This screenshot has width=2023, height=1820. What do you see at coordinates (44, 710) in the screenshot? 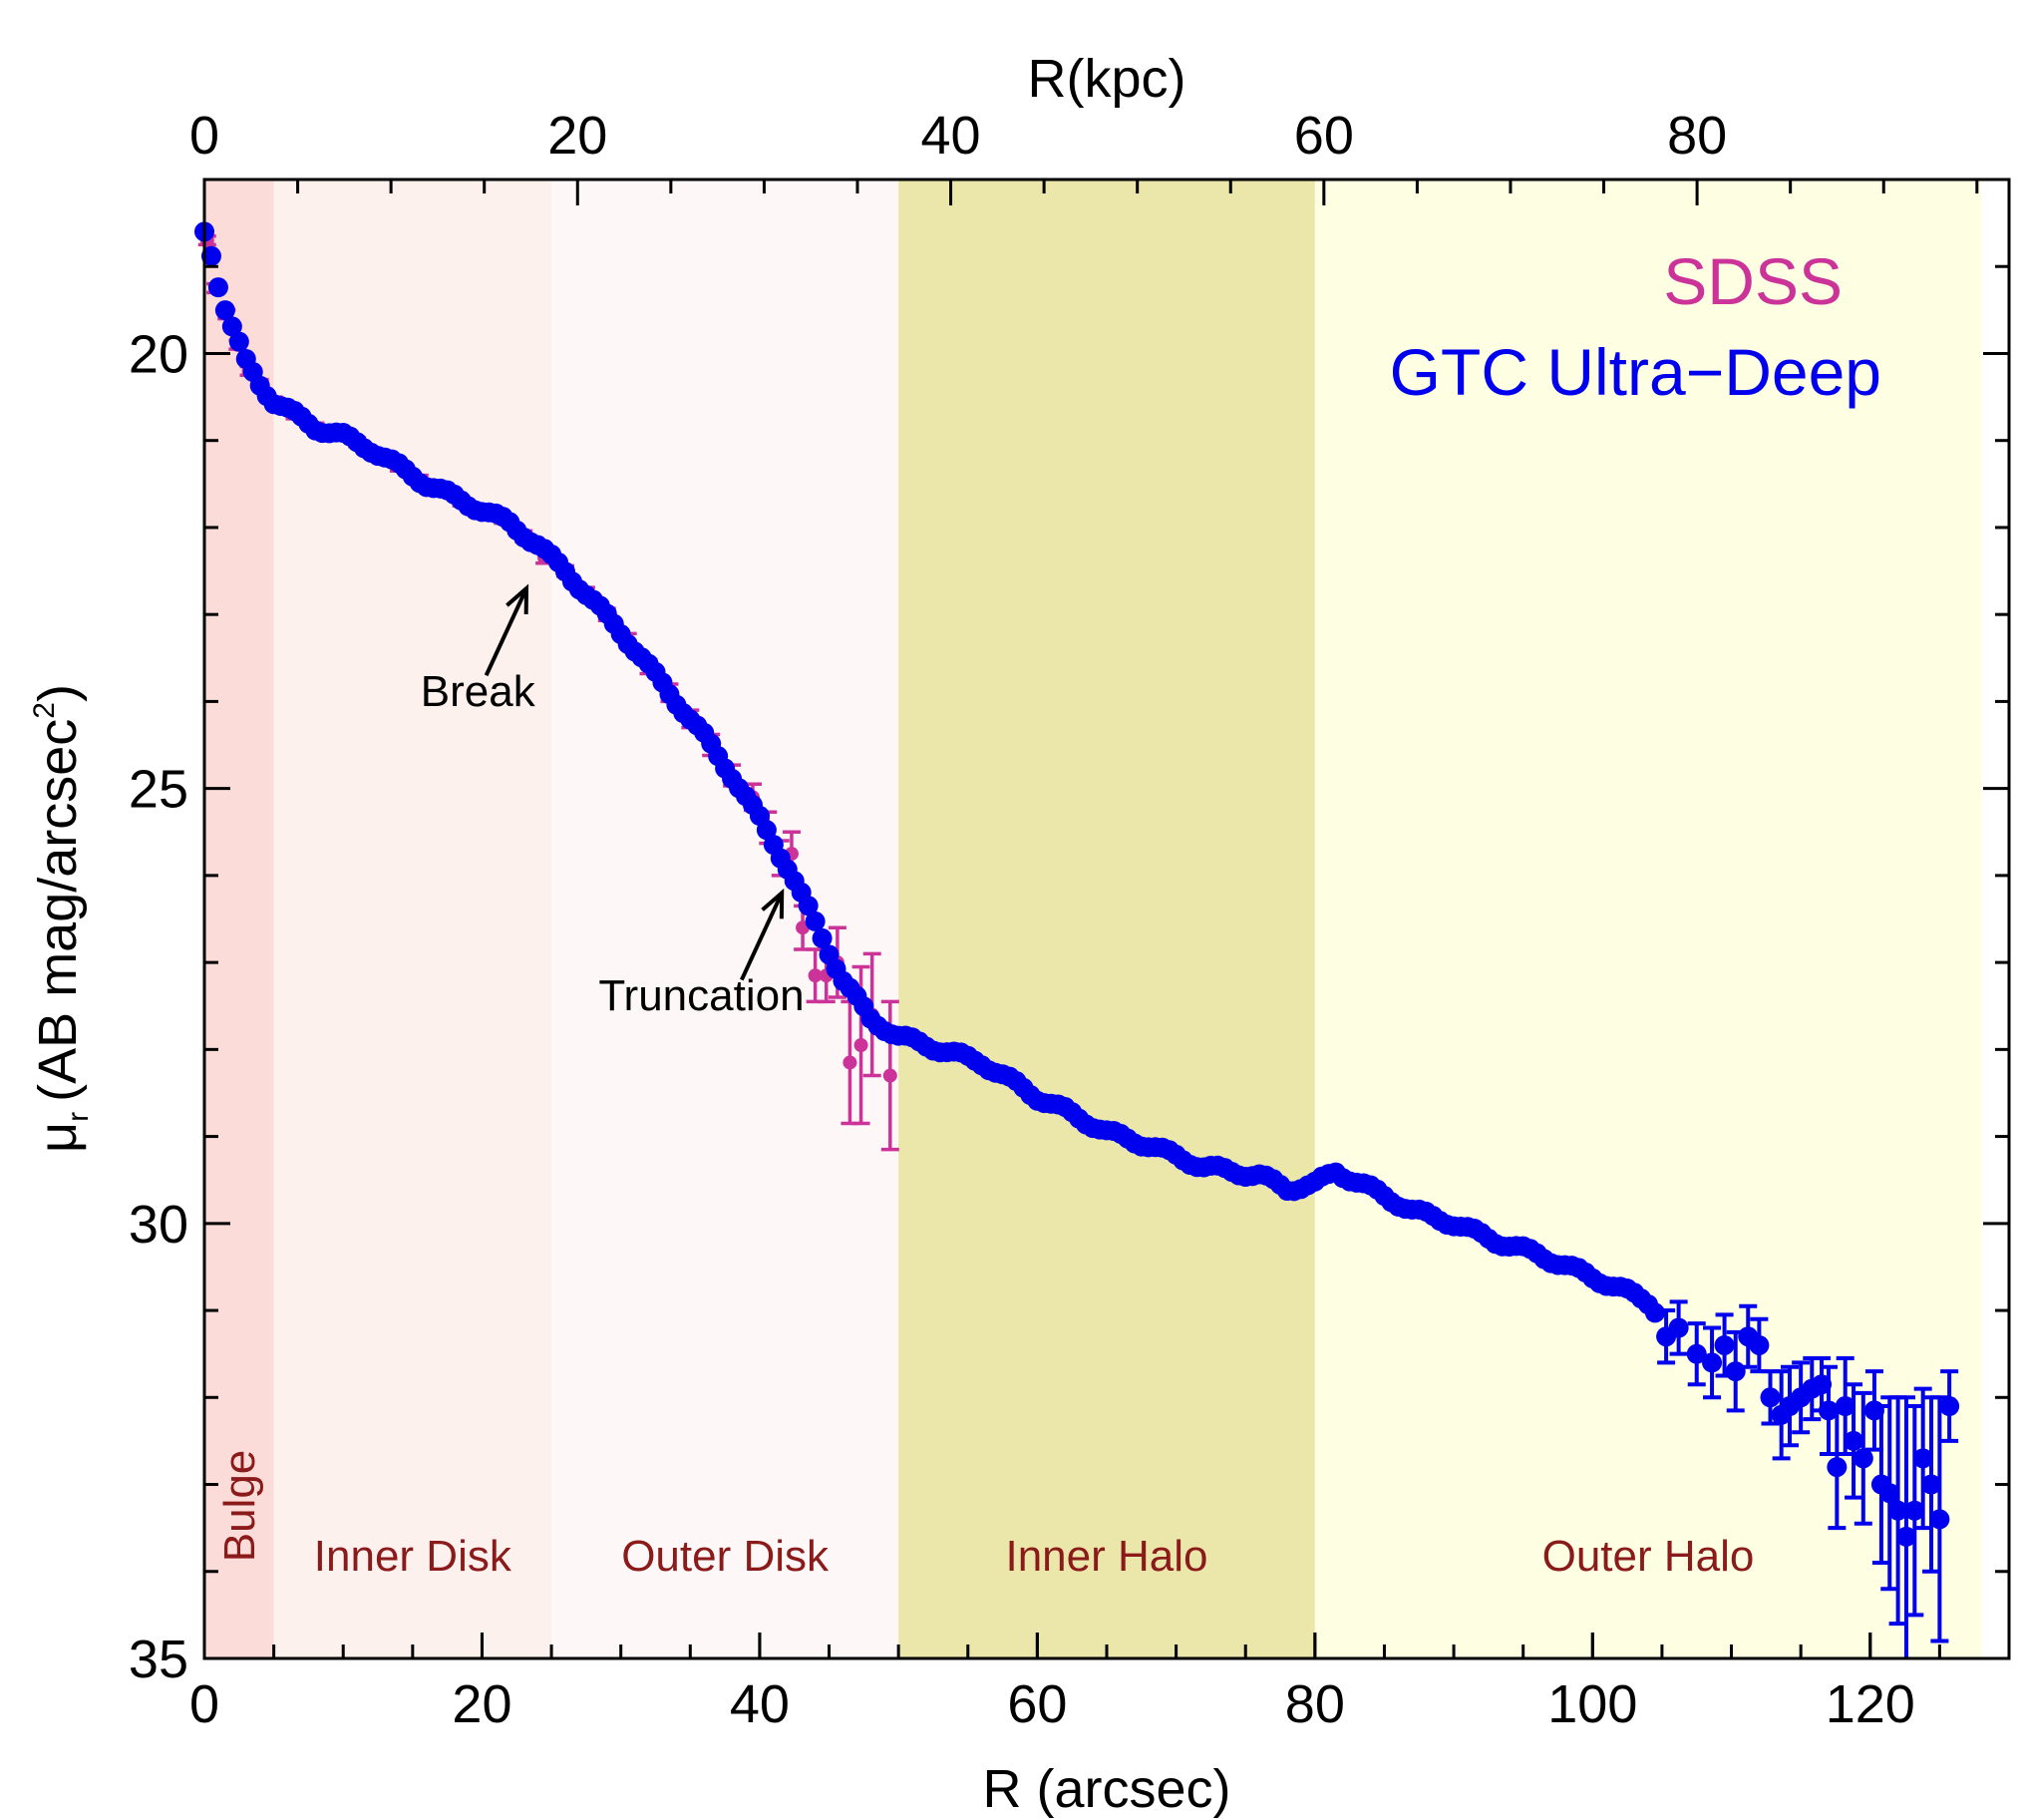
I see `y-label-sup: 2` at bounding box center [44, 710].